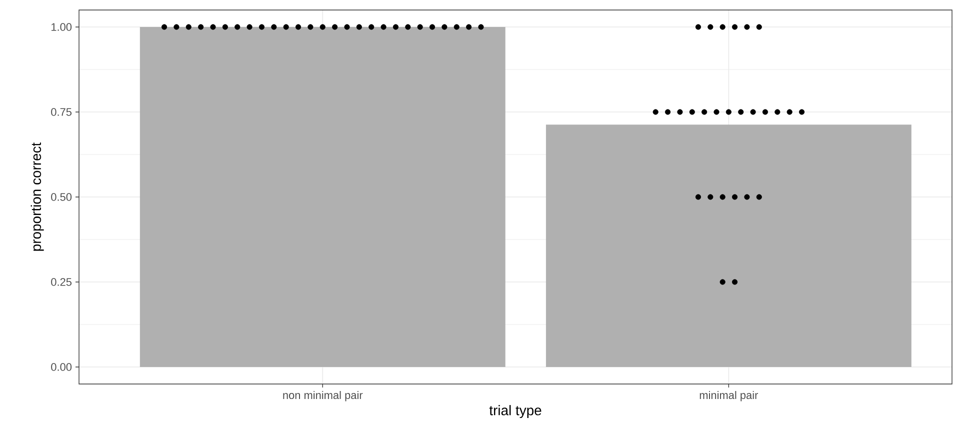  I want to click on y-tick-label: 0.75, so click(61, 112).